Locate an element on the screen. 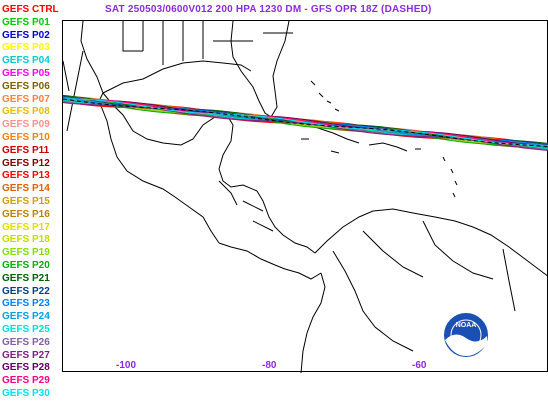  country-borders-ca is located at coordinates (246, 206).